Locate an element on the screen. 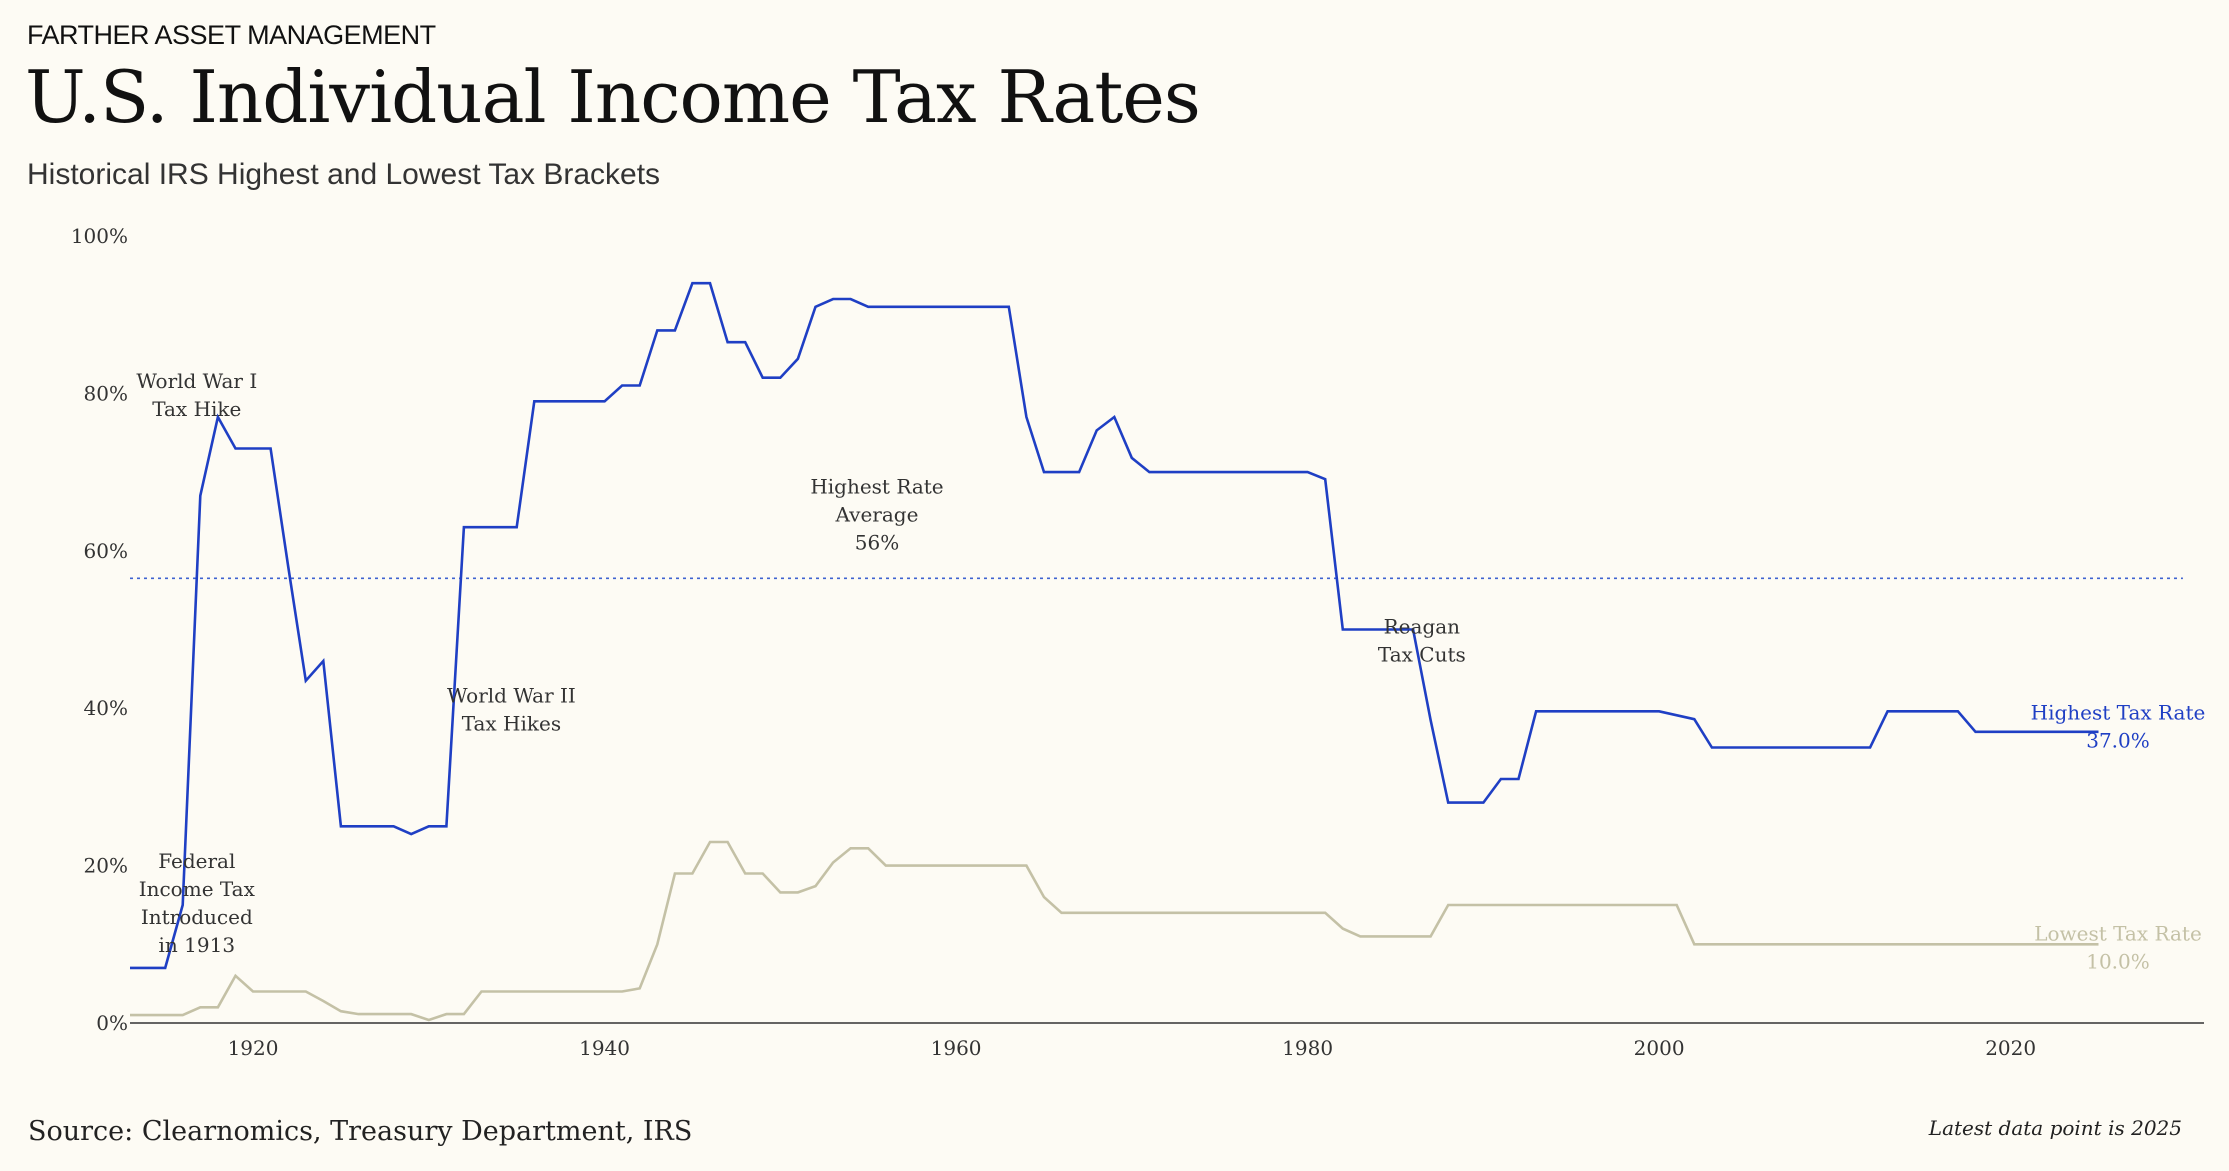 Image resolution: width=2229 pixels, height=1171 pixels. annotation-line: Introduced is located at coordinates (197, 917).